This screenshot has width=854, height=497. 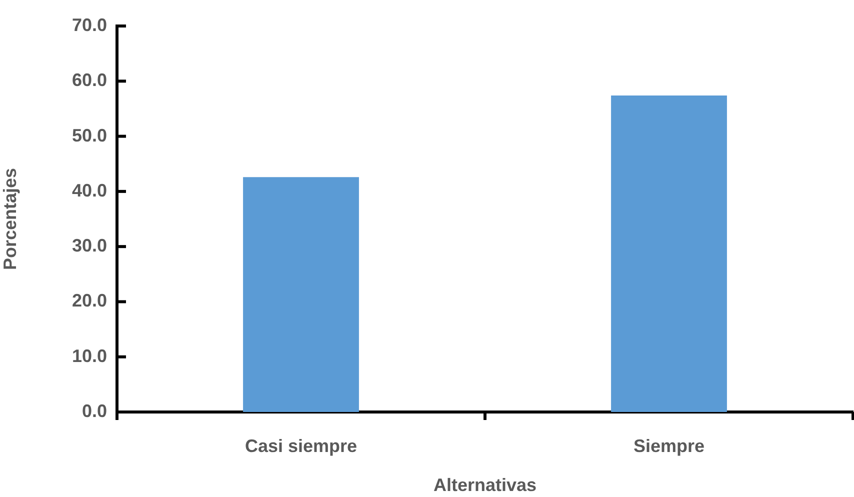 What do you see at coordinates (89, 356) in the screenshot?
I see `y-tick-label: 10.0` at bounding box center [89, 356].